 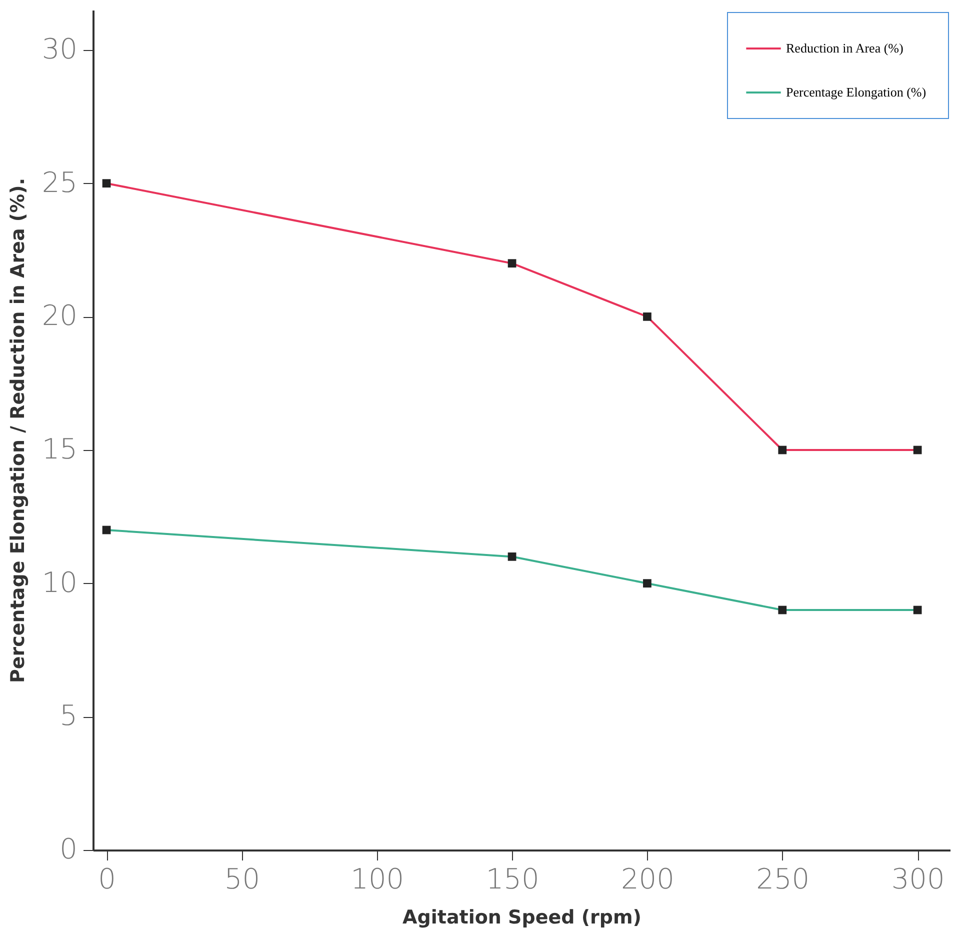 I want to click on x-tick-label: 250, so click(x=783, y=879).